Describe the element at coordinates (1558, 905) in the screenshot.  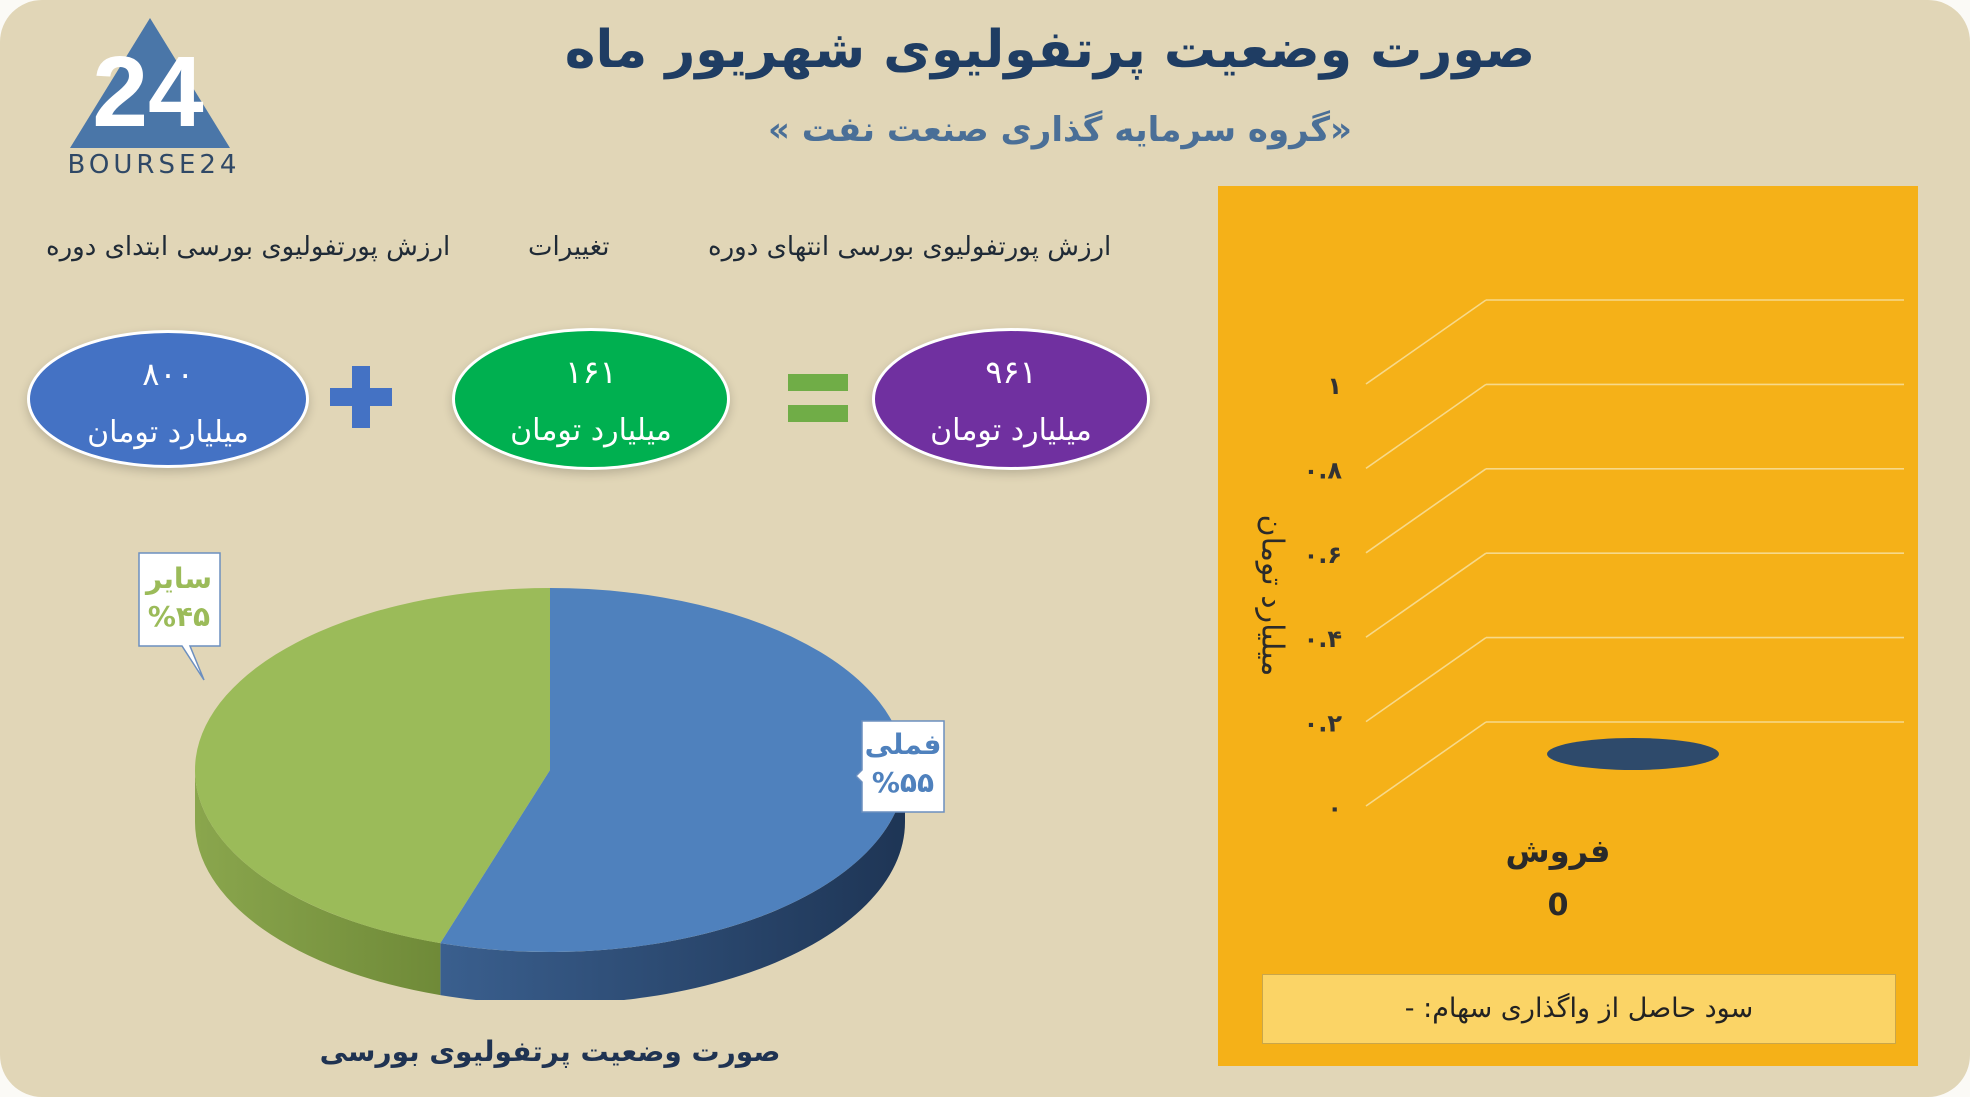
I see `x-category-value: 0` at that location.